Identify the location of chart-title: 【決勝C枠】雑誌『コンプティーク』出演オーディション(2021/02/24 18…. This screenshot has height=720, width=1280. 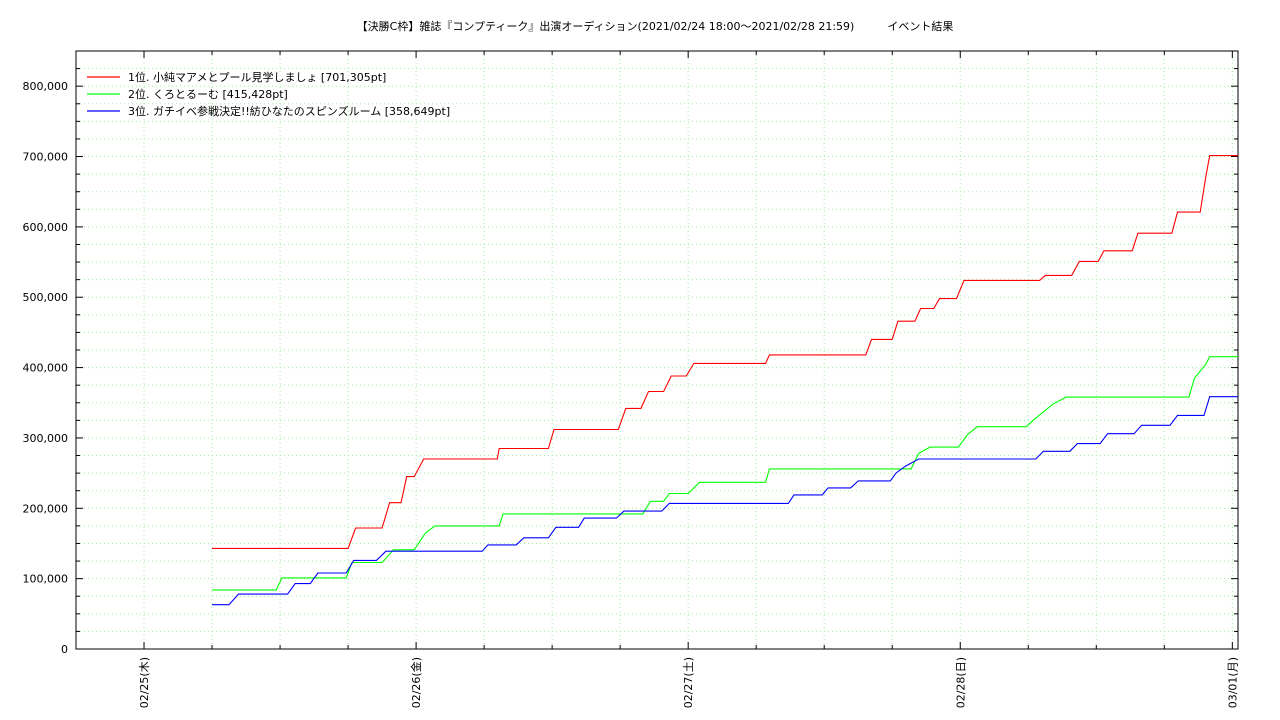
(655, 26).